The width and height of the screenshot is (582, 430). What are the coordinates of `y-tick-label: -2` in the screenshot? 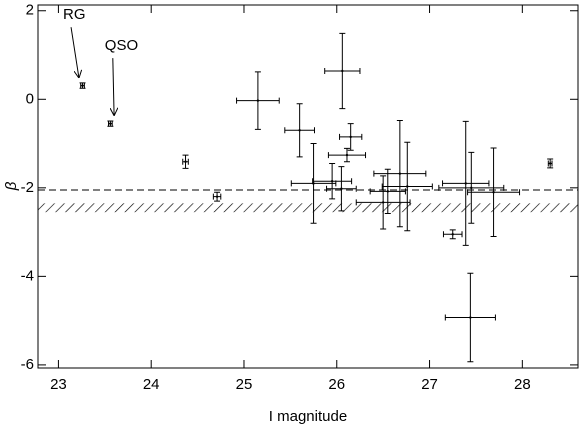 It's located at (27, 187).